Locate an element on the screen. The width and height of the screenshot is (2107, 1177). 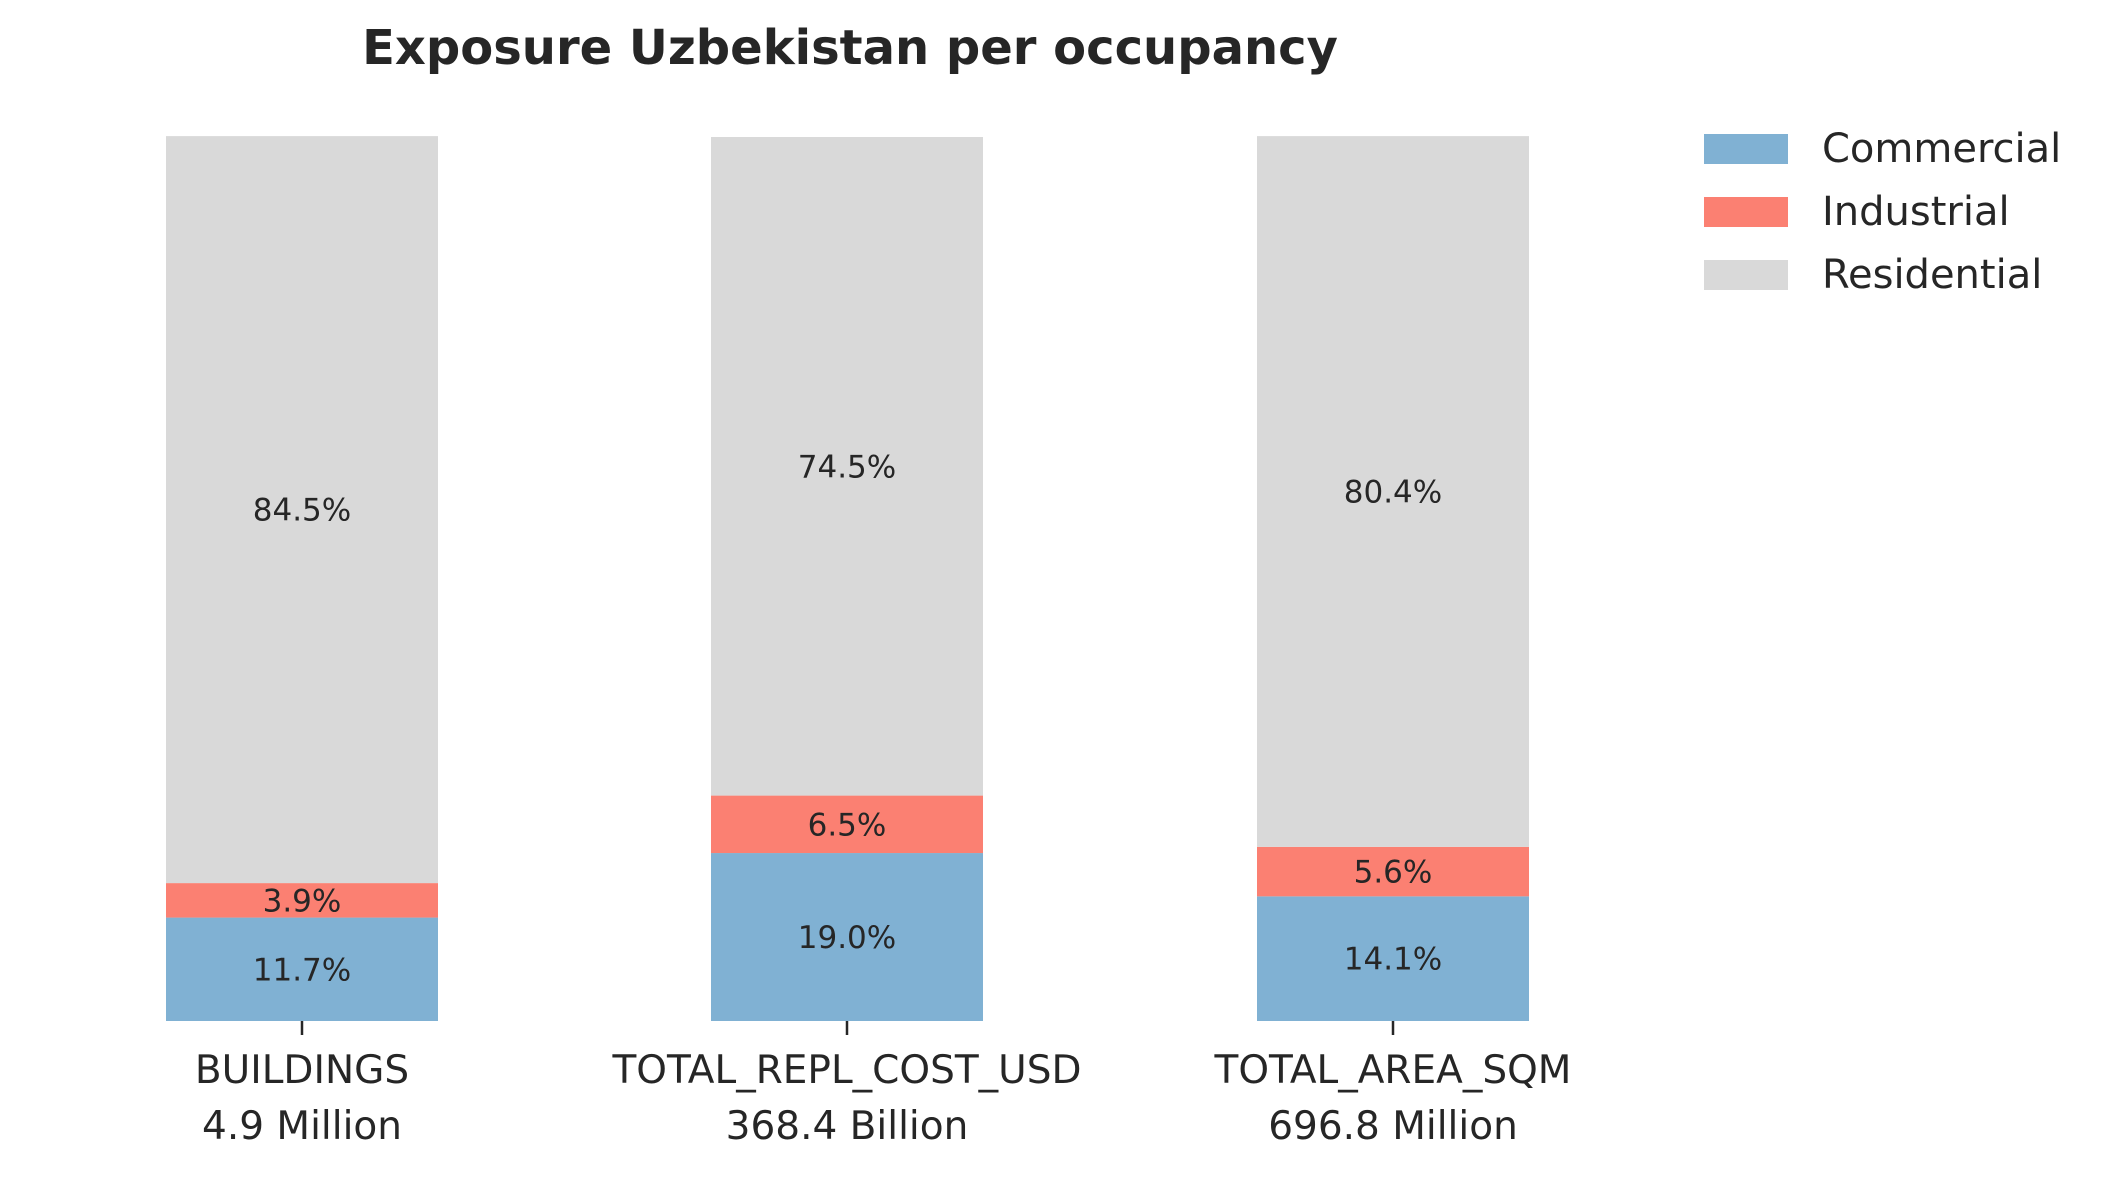
bar-segment-industrial-total-repl-cost-usd is located at coordinates (847, 824).